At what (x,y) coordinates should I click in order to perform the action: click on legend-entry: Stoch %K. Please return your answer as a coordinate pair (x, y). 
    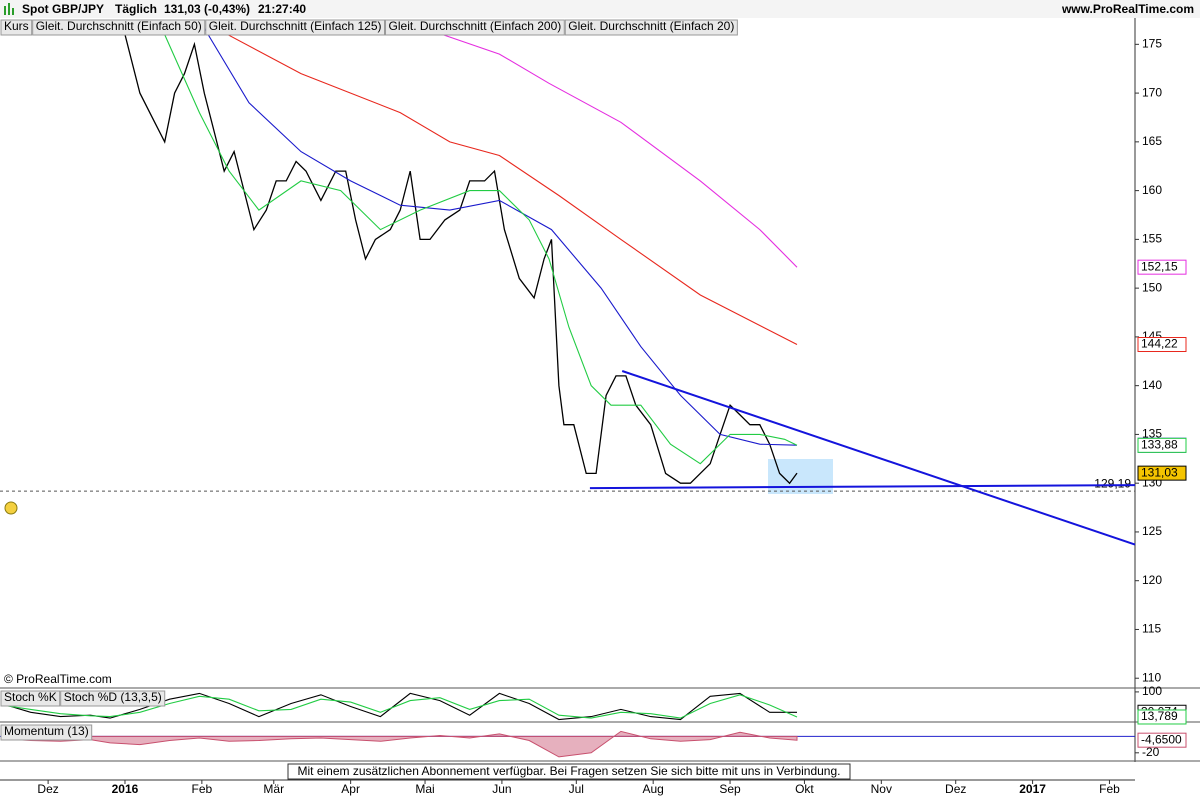
    Looking at the image, I should click on (30, 697).